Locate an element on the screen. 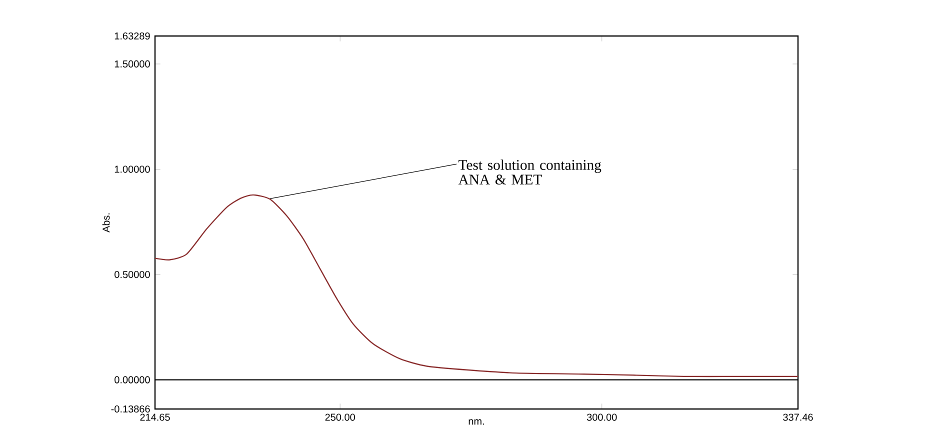  y-tick-label: 0.50000 is located at coordinates (132, 274).